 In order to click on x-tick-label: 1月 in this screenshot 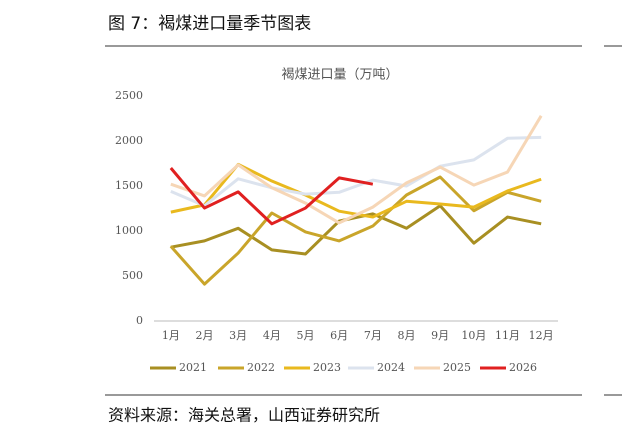, I will do `click(171, 335)`.